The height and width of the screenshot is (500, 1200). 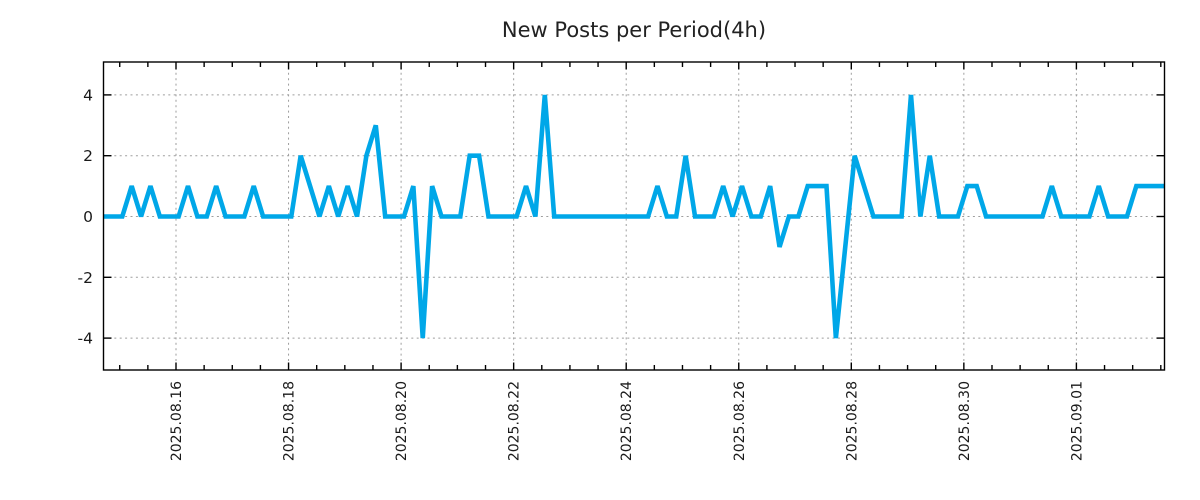 What do you see at coordinates (634, 30) in the screenshot?
I see `chart-title: New Posts per Period(4h)` at bounding box center [634, 30].